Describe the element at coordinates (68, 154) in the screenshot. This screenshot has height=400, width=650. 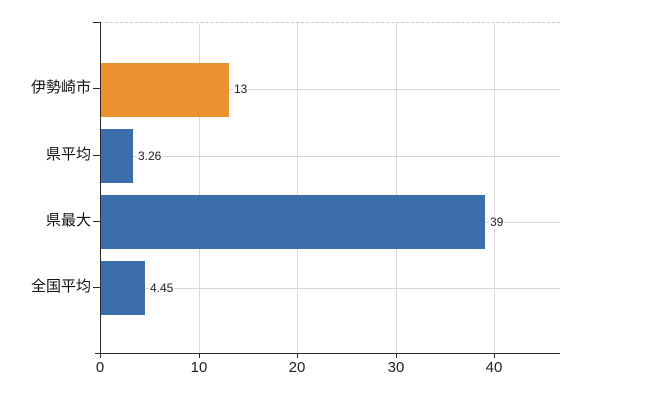
I see `category-label: 県平均` at that location.